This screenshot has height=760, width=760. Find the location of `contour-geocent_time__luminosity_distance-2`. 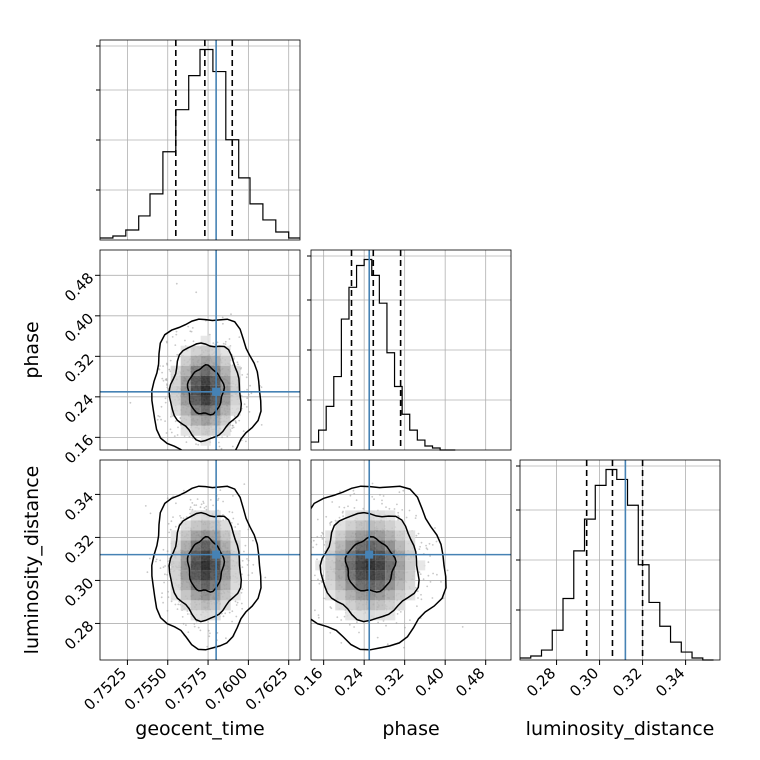

contour-geocent_time__luminosity_distance-2 is located at coordinates (206, 568).